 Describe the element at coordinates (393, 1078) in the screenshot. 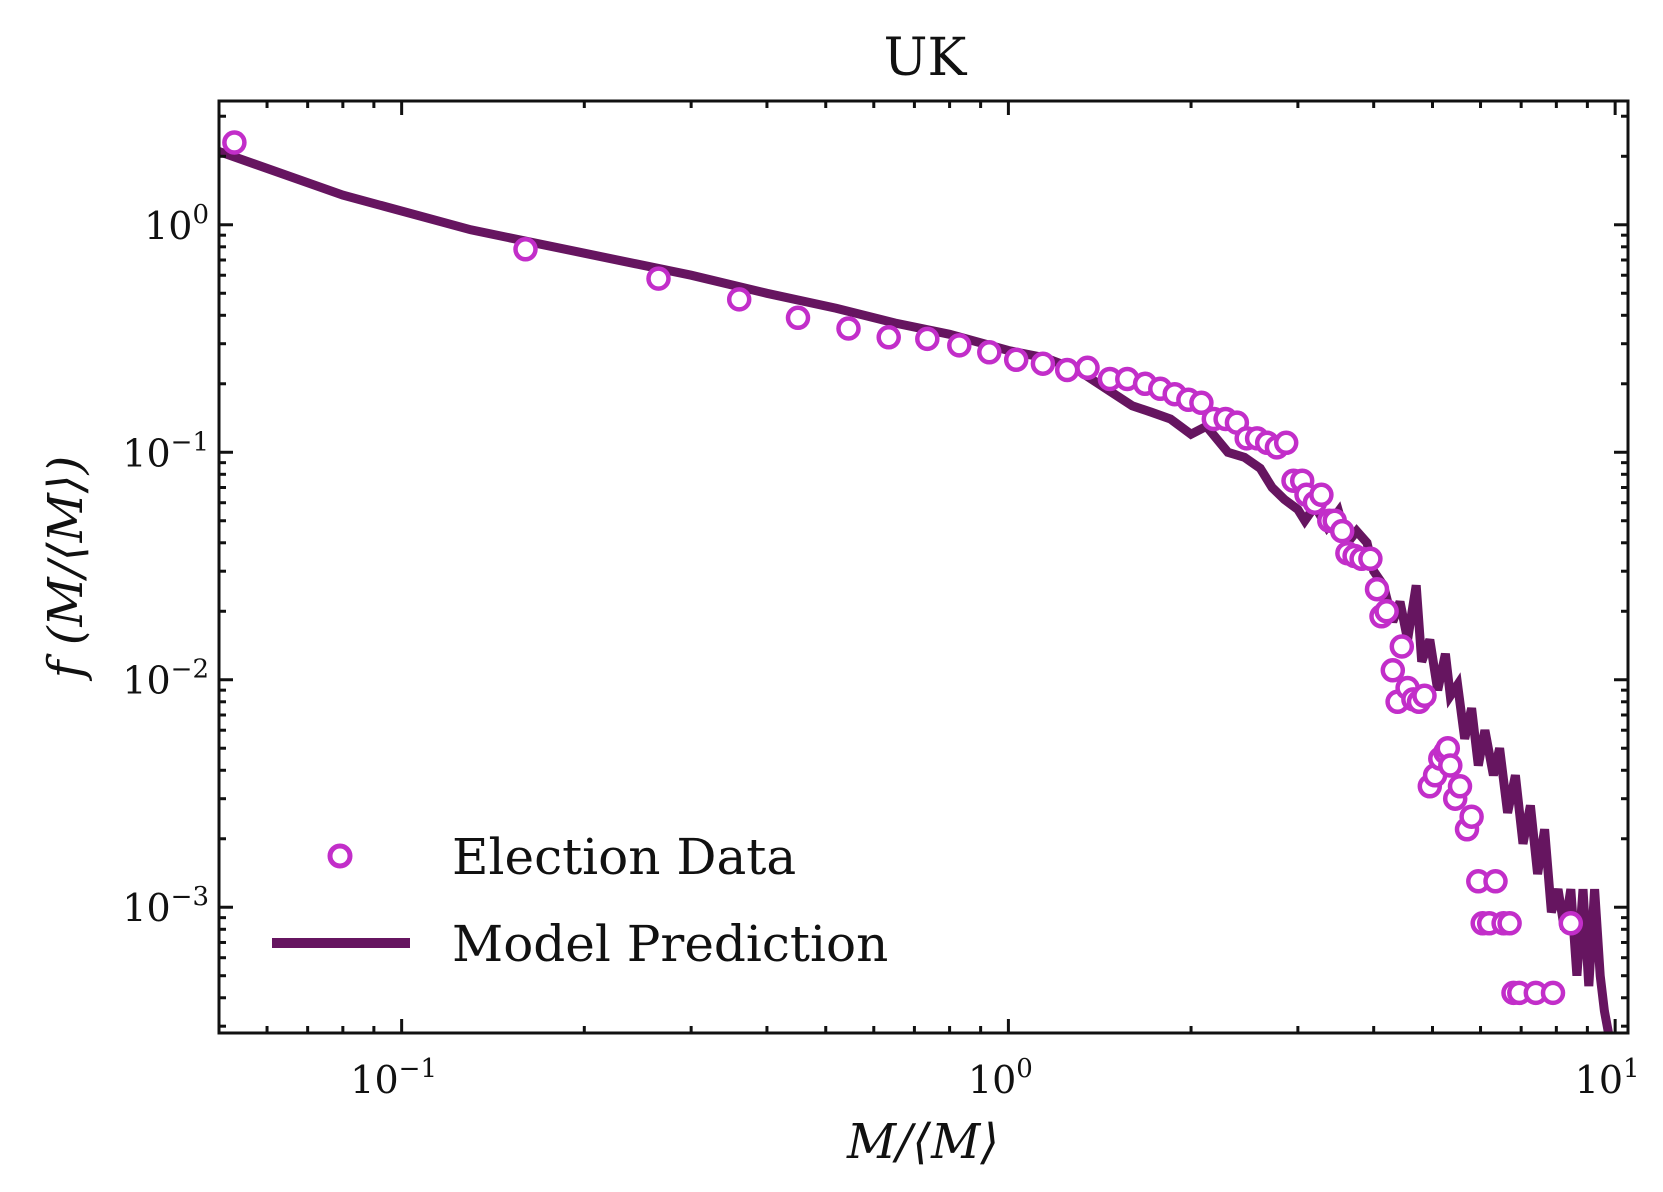

I see `x-tick-label-0: 10⁻¹` at that location.